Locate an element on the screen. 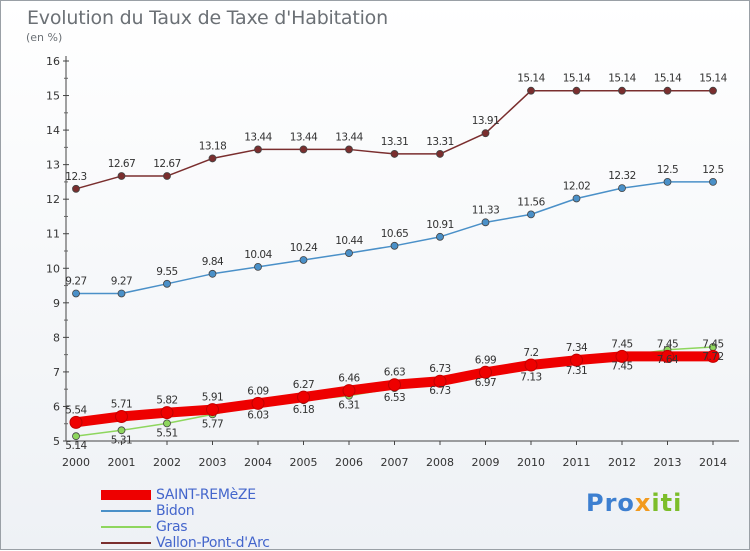 This screenshot has width=750, height=551. y-tick-label: 7 is located at coordinates (56, 372).